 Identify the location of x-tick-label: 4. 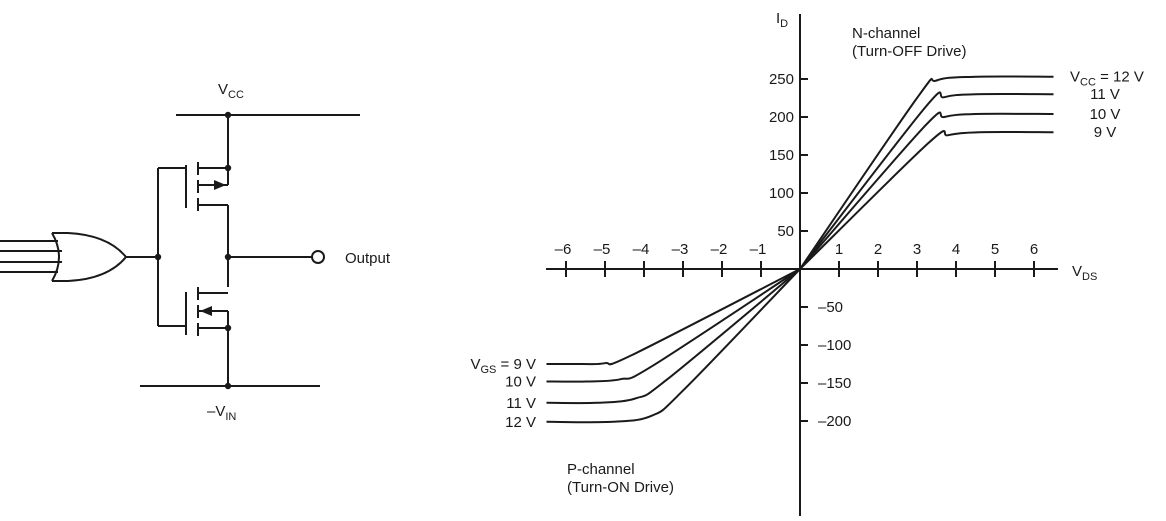
(956, 249).